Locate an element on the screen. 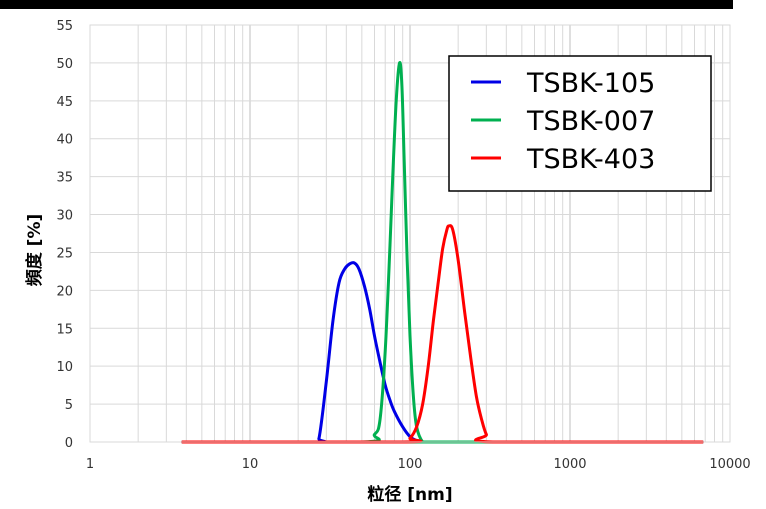 This screenshot has height=509, width=766. legend-box is located at coordinates (580, 123).